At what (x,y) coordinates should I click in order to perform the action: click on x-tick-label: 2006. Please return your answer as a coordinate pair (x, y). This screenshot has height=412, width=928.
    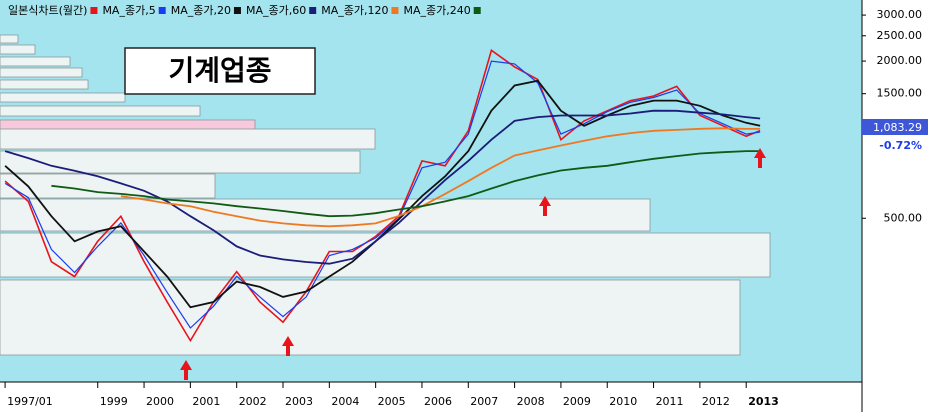
    Looking at the image, I should click on (438, 401).